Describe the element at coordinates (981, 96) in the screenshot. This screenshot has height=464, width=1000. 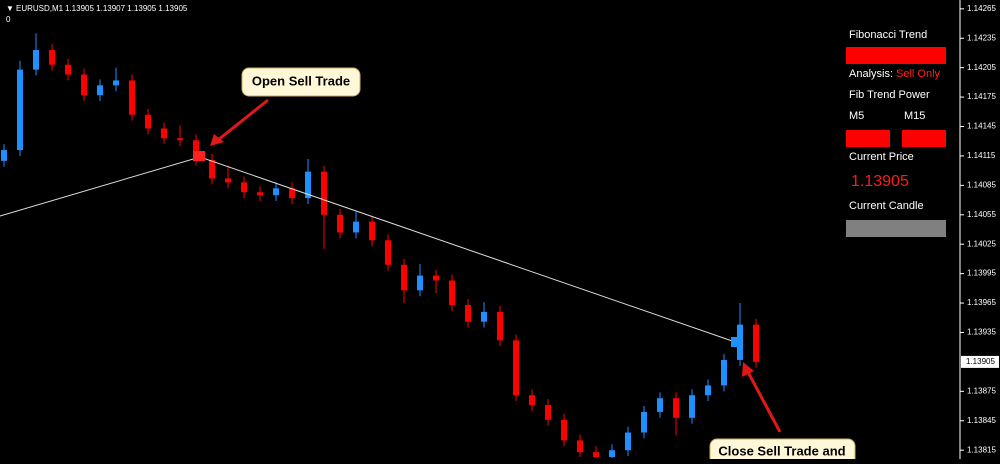
I see `y-tick-label: 1.14175` at that location.